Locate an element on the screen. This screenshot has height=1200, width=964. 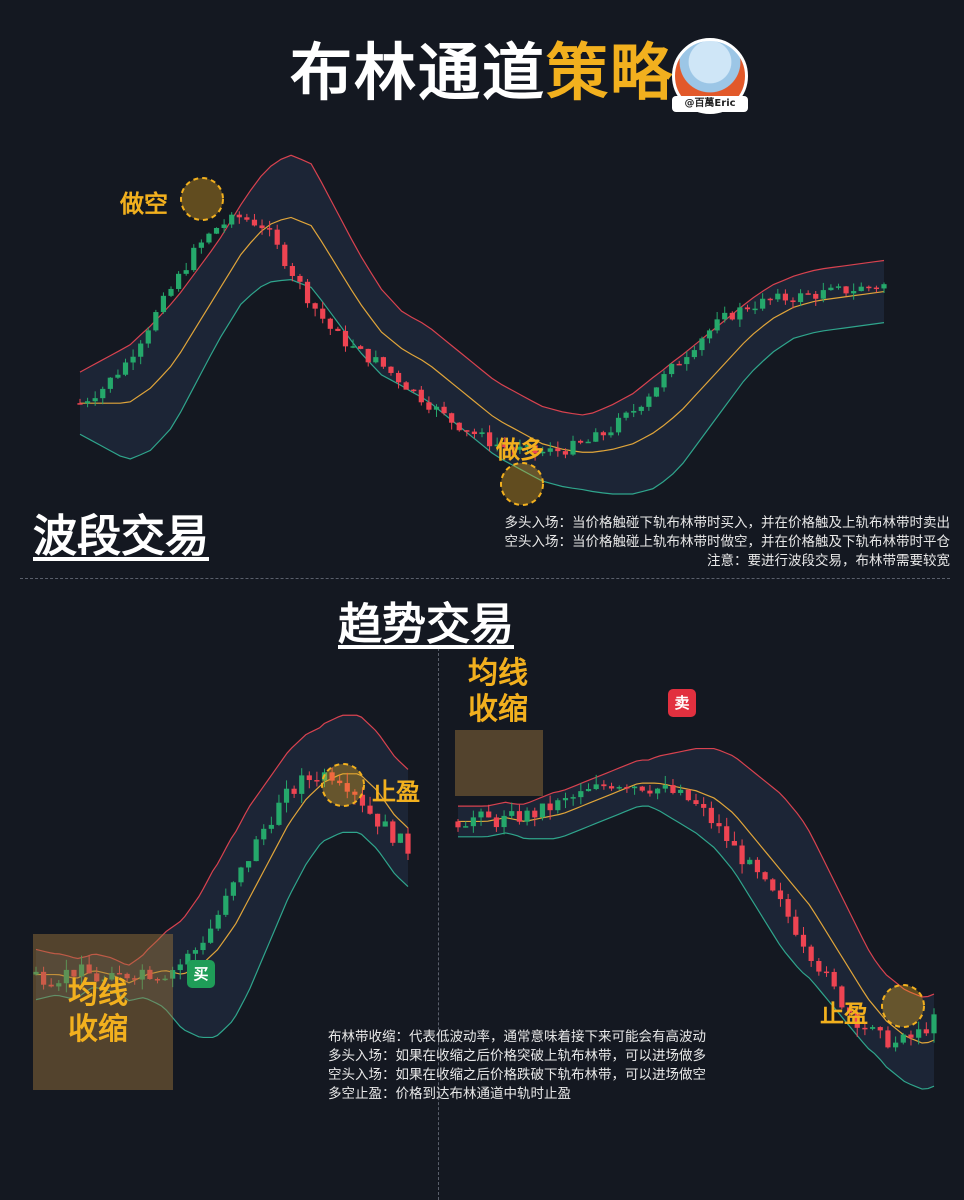
swing-note-1: 多头入场：当价格触碰下轨布林带时买入，并在价格触及上轨布林带时卖出 is located at coordinates (727, 523).